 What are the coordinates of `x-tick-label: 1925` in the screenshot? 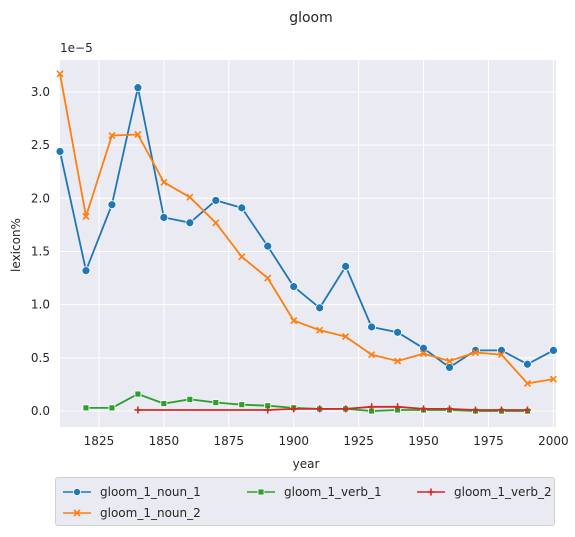 It's located at (358, 441).